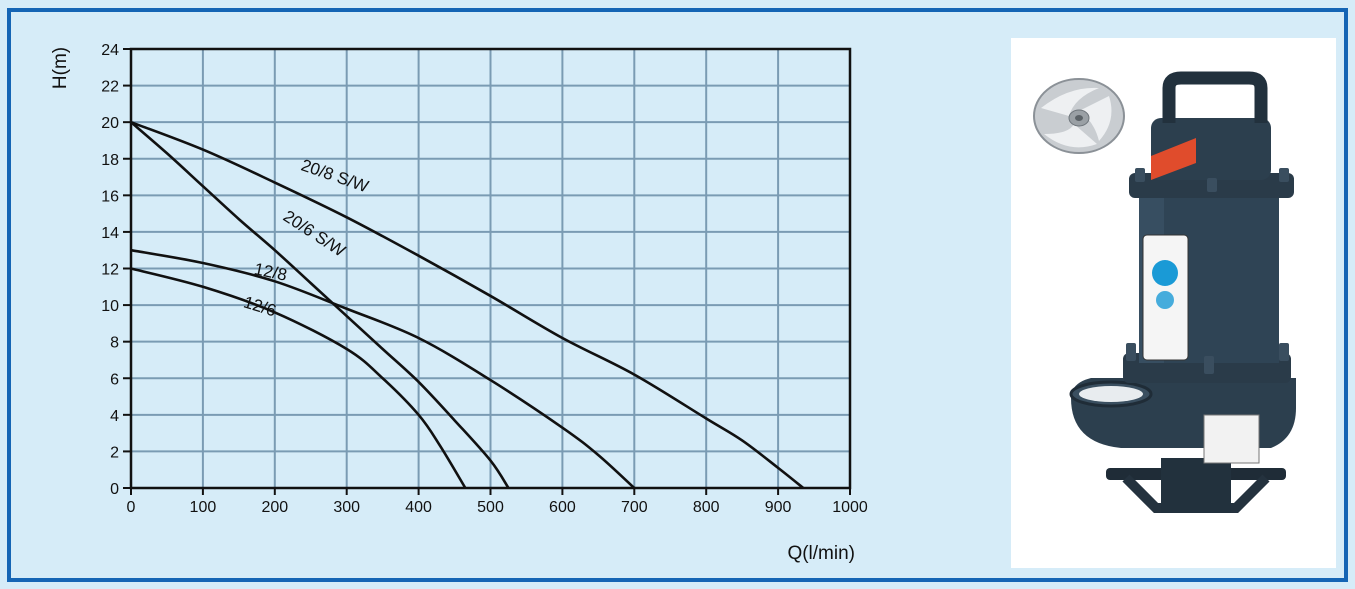 This screenshot has height=589, width=1355. What do you see at coordinates (418, 507) in the screenshot?
I see `x-tick-label: 400` at bounding box center [418, 507].